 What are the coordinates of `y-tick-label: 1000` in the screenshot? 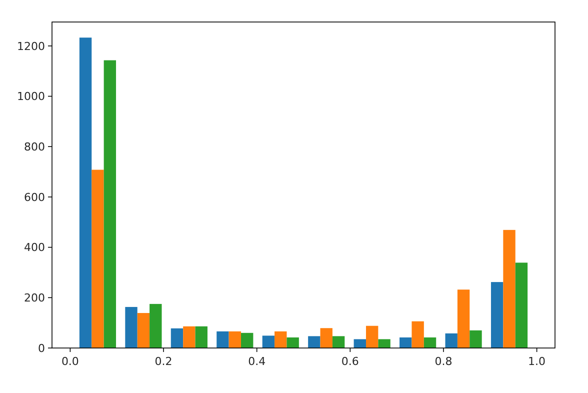 It's located at (31, 97).